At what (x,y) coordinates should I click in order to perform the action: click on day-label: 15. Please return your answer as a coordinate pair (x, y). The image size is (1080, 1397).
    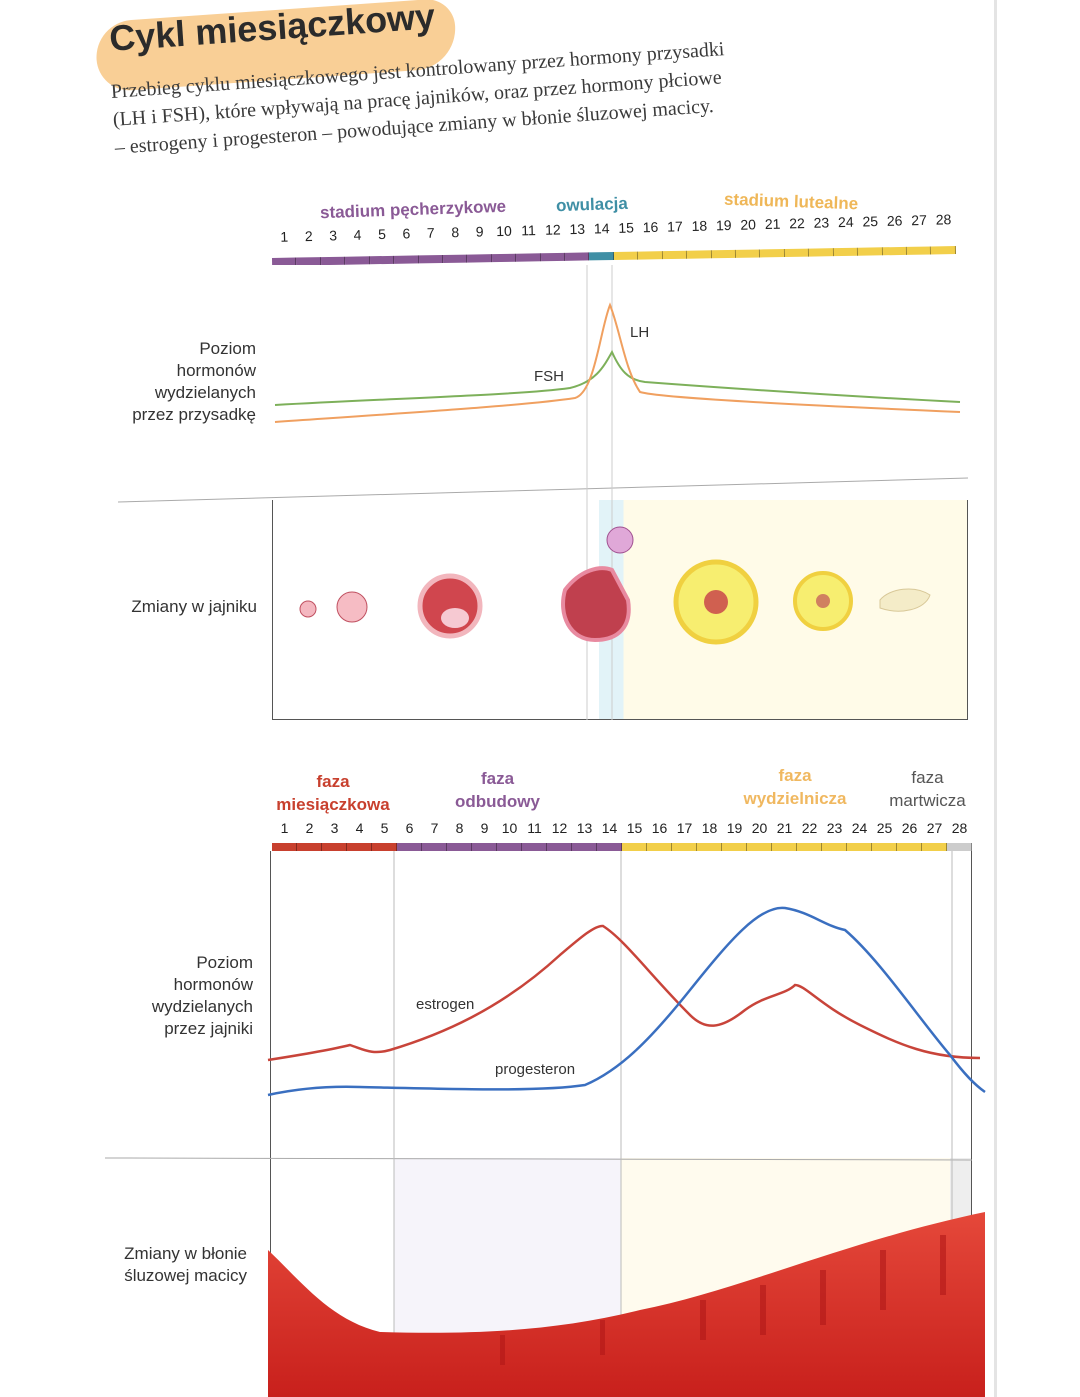
    Looking at the image, I should click on (634, 828).